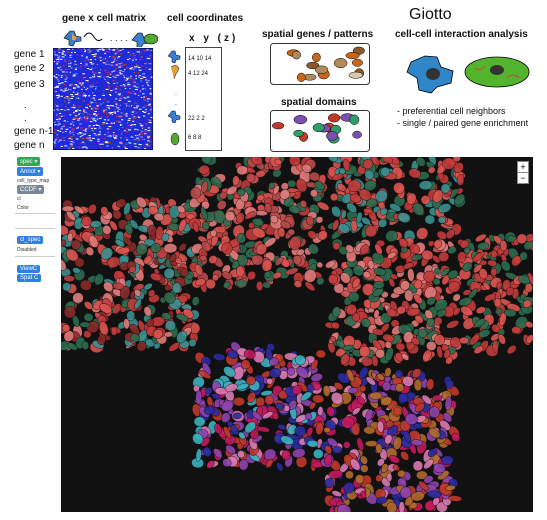 The image size is (547, 520). What do you see at coordinates (31, 189) in the screenshot?
I see `group-dropdown: CCDF ▾` at bounding box center [31, 189].